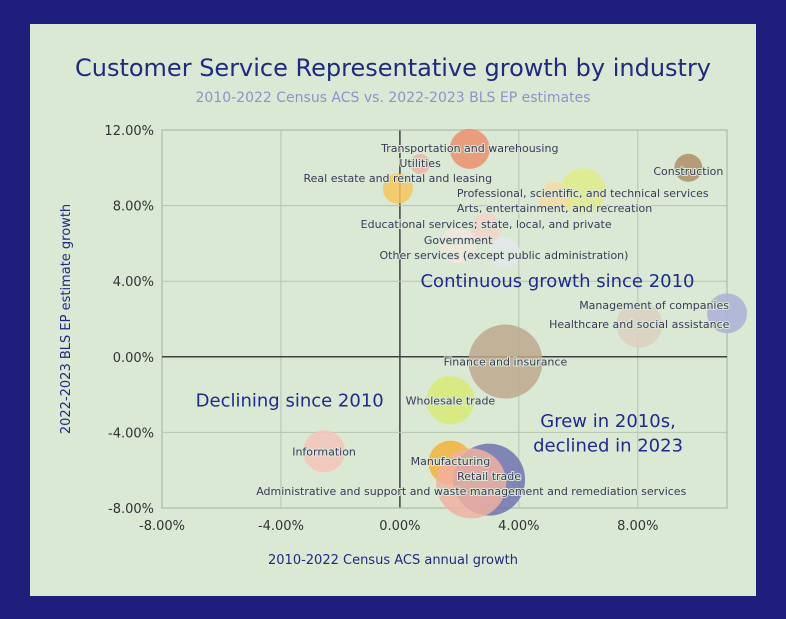 The width and height of the screenshot is (786, 619). I want to click on bubble-label: Management of companies, so click(654, 305).